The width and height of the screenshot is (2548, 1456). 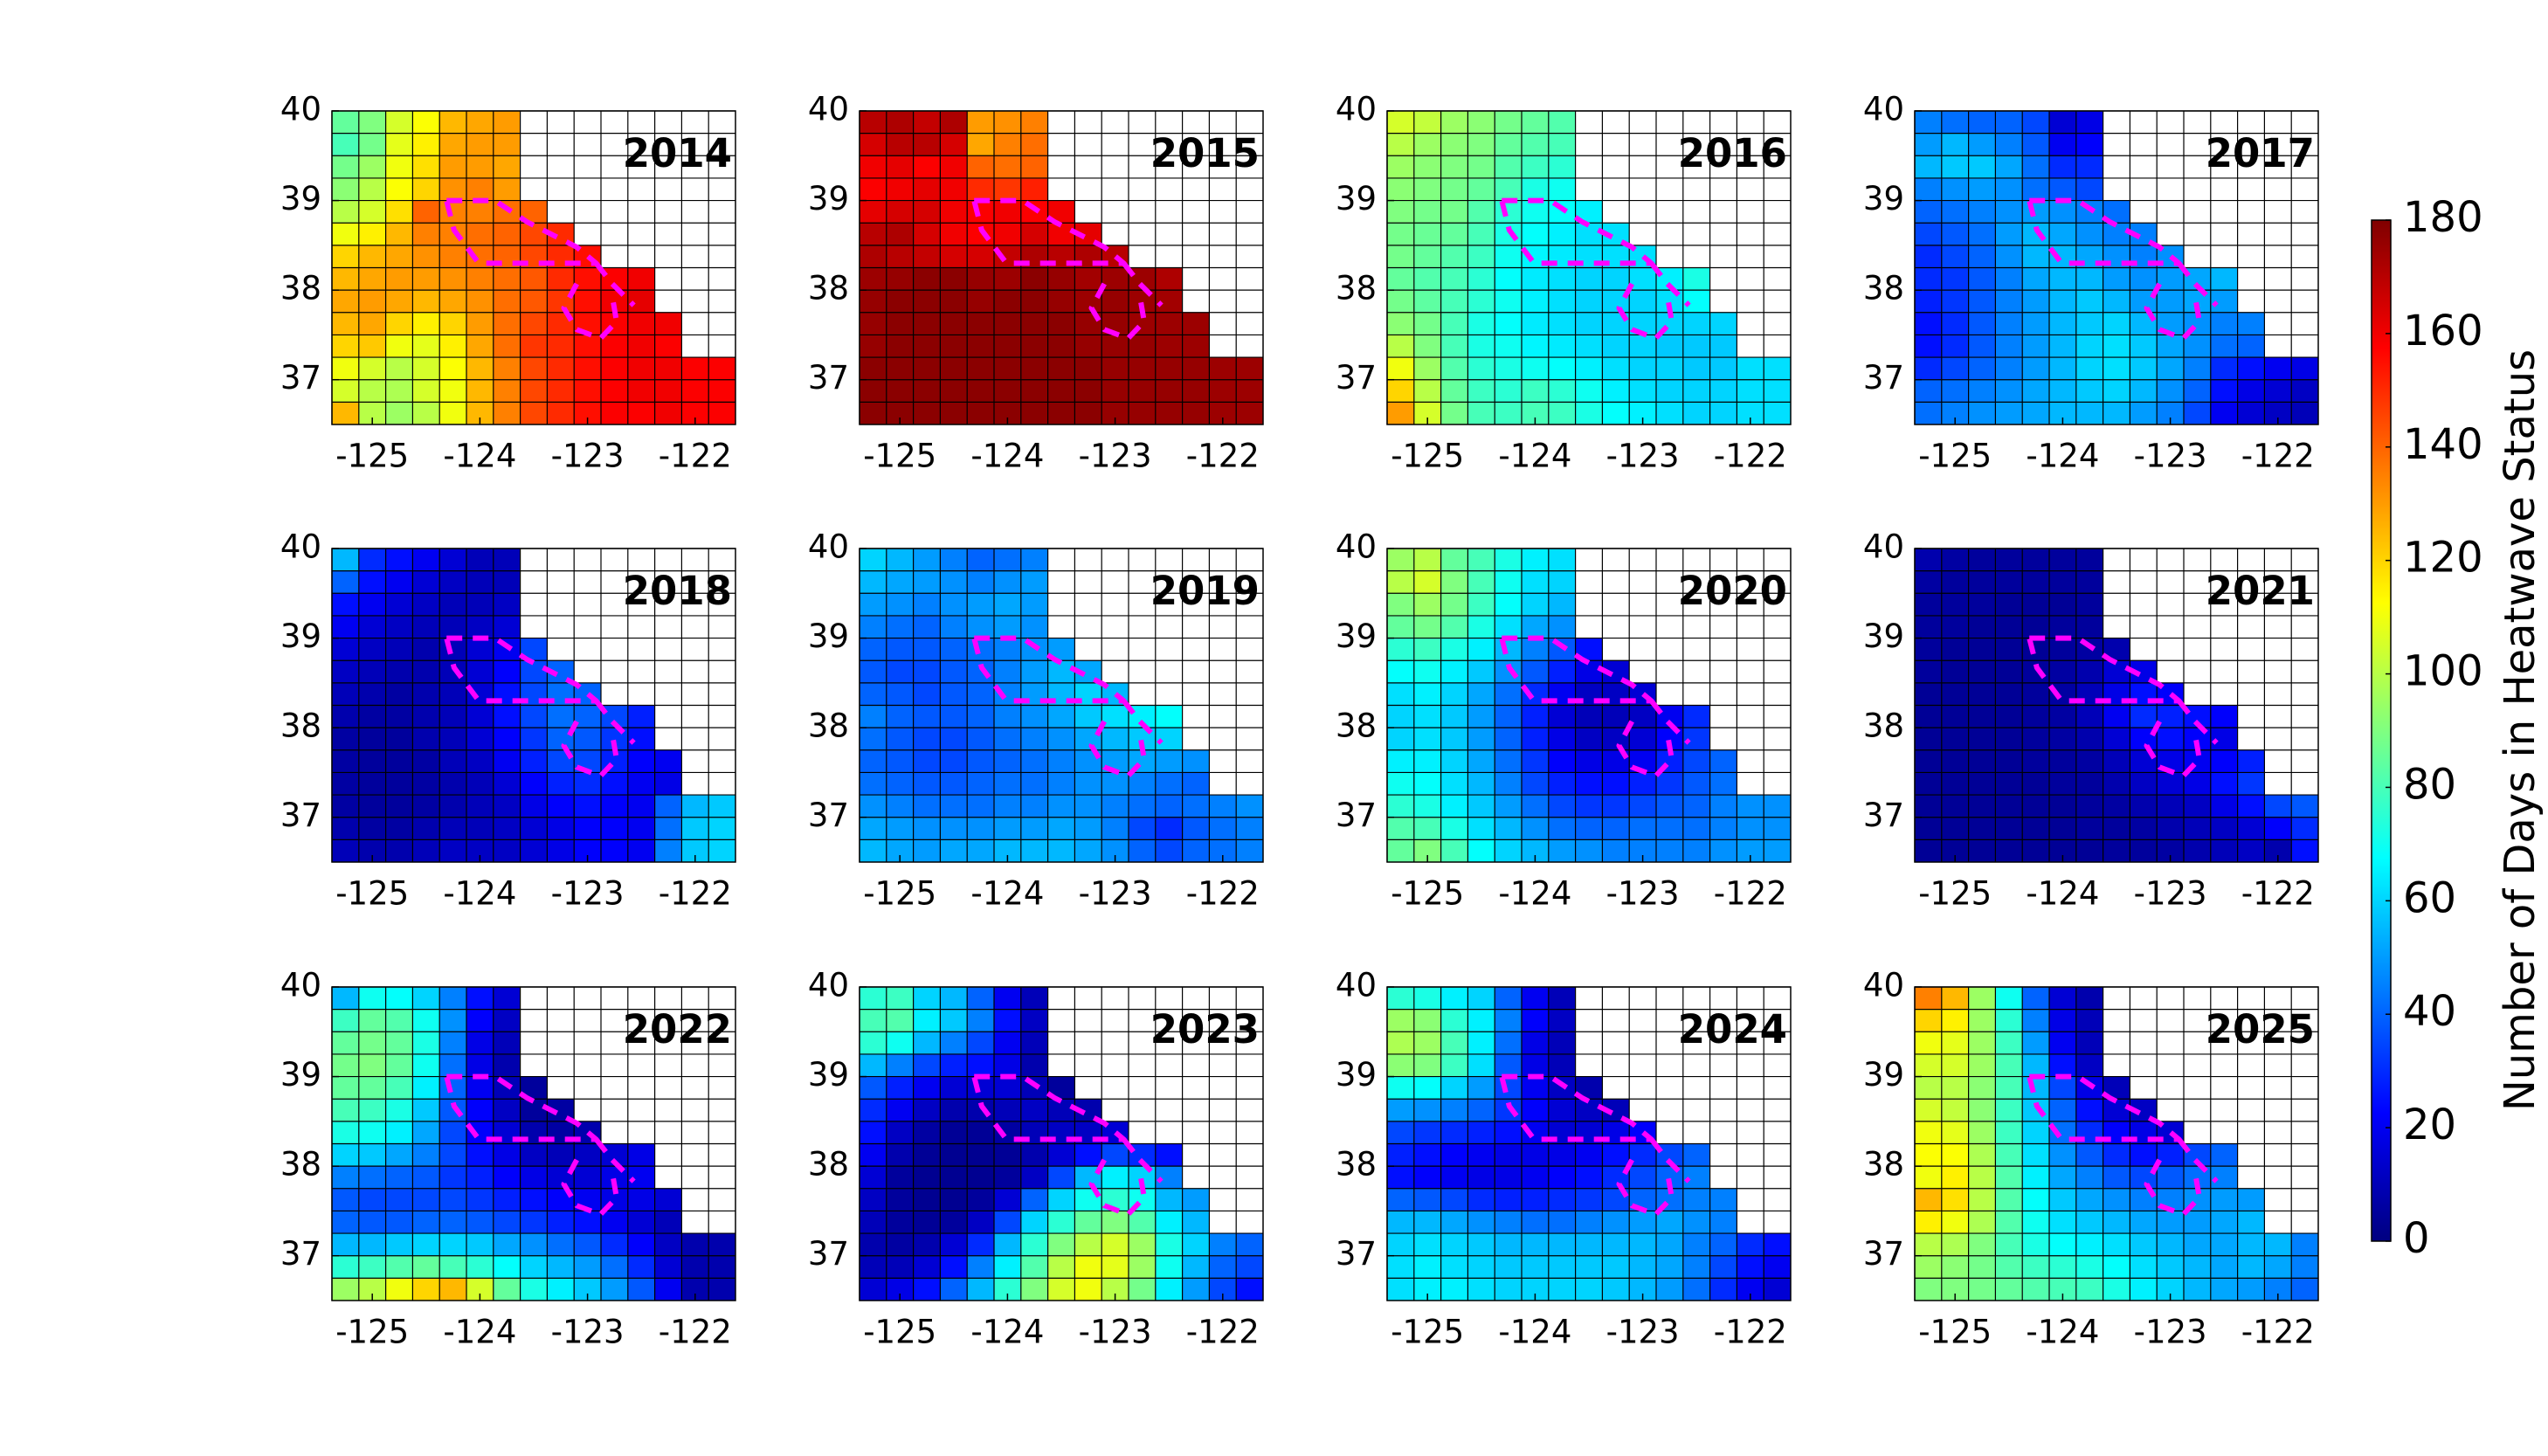 I want to click on y-tick-label: 40, so click(x=300, y=985).